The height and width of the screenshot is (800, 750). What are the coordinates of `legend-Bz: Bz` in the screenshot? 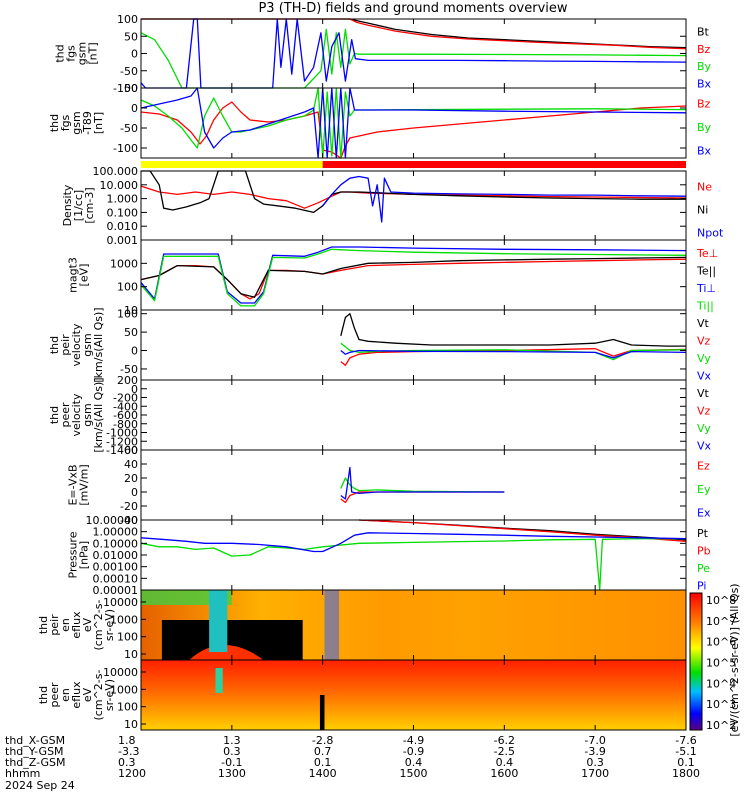 It's located at (704, 104).